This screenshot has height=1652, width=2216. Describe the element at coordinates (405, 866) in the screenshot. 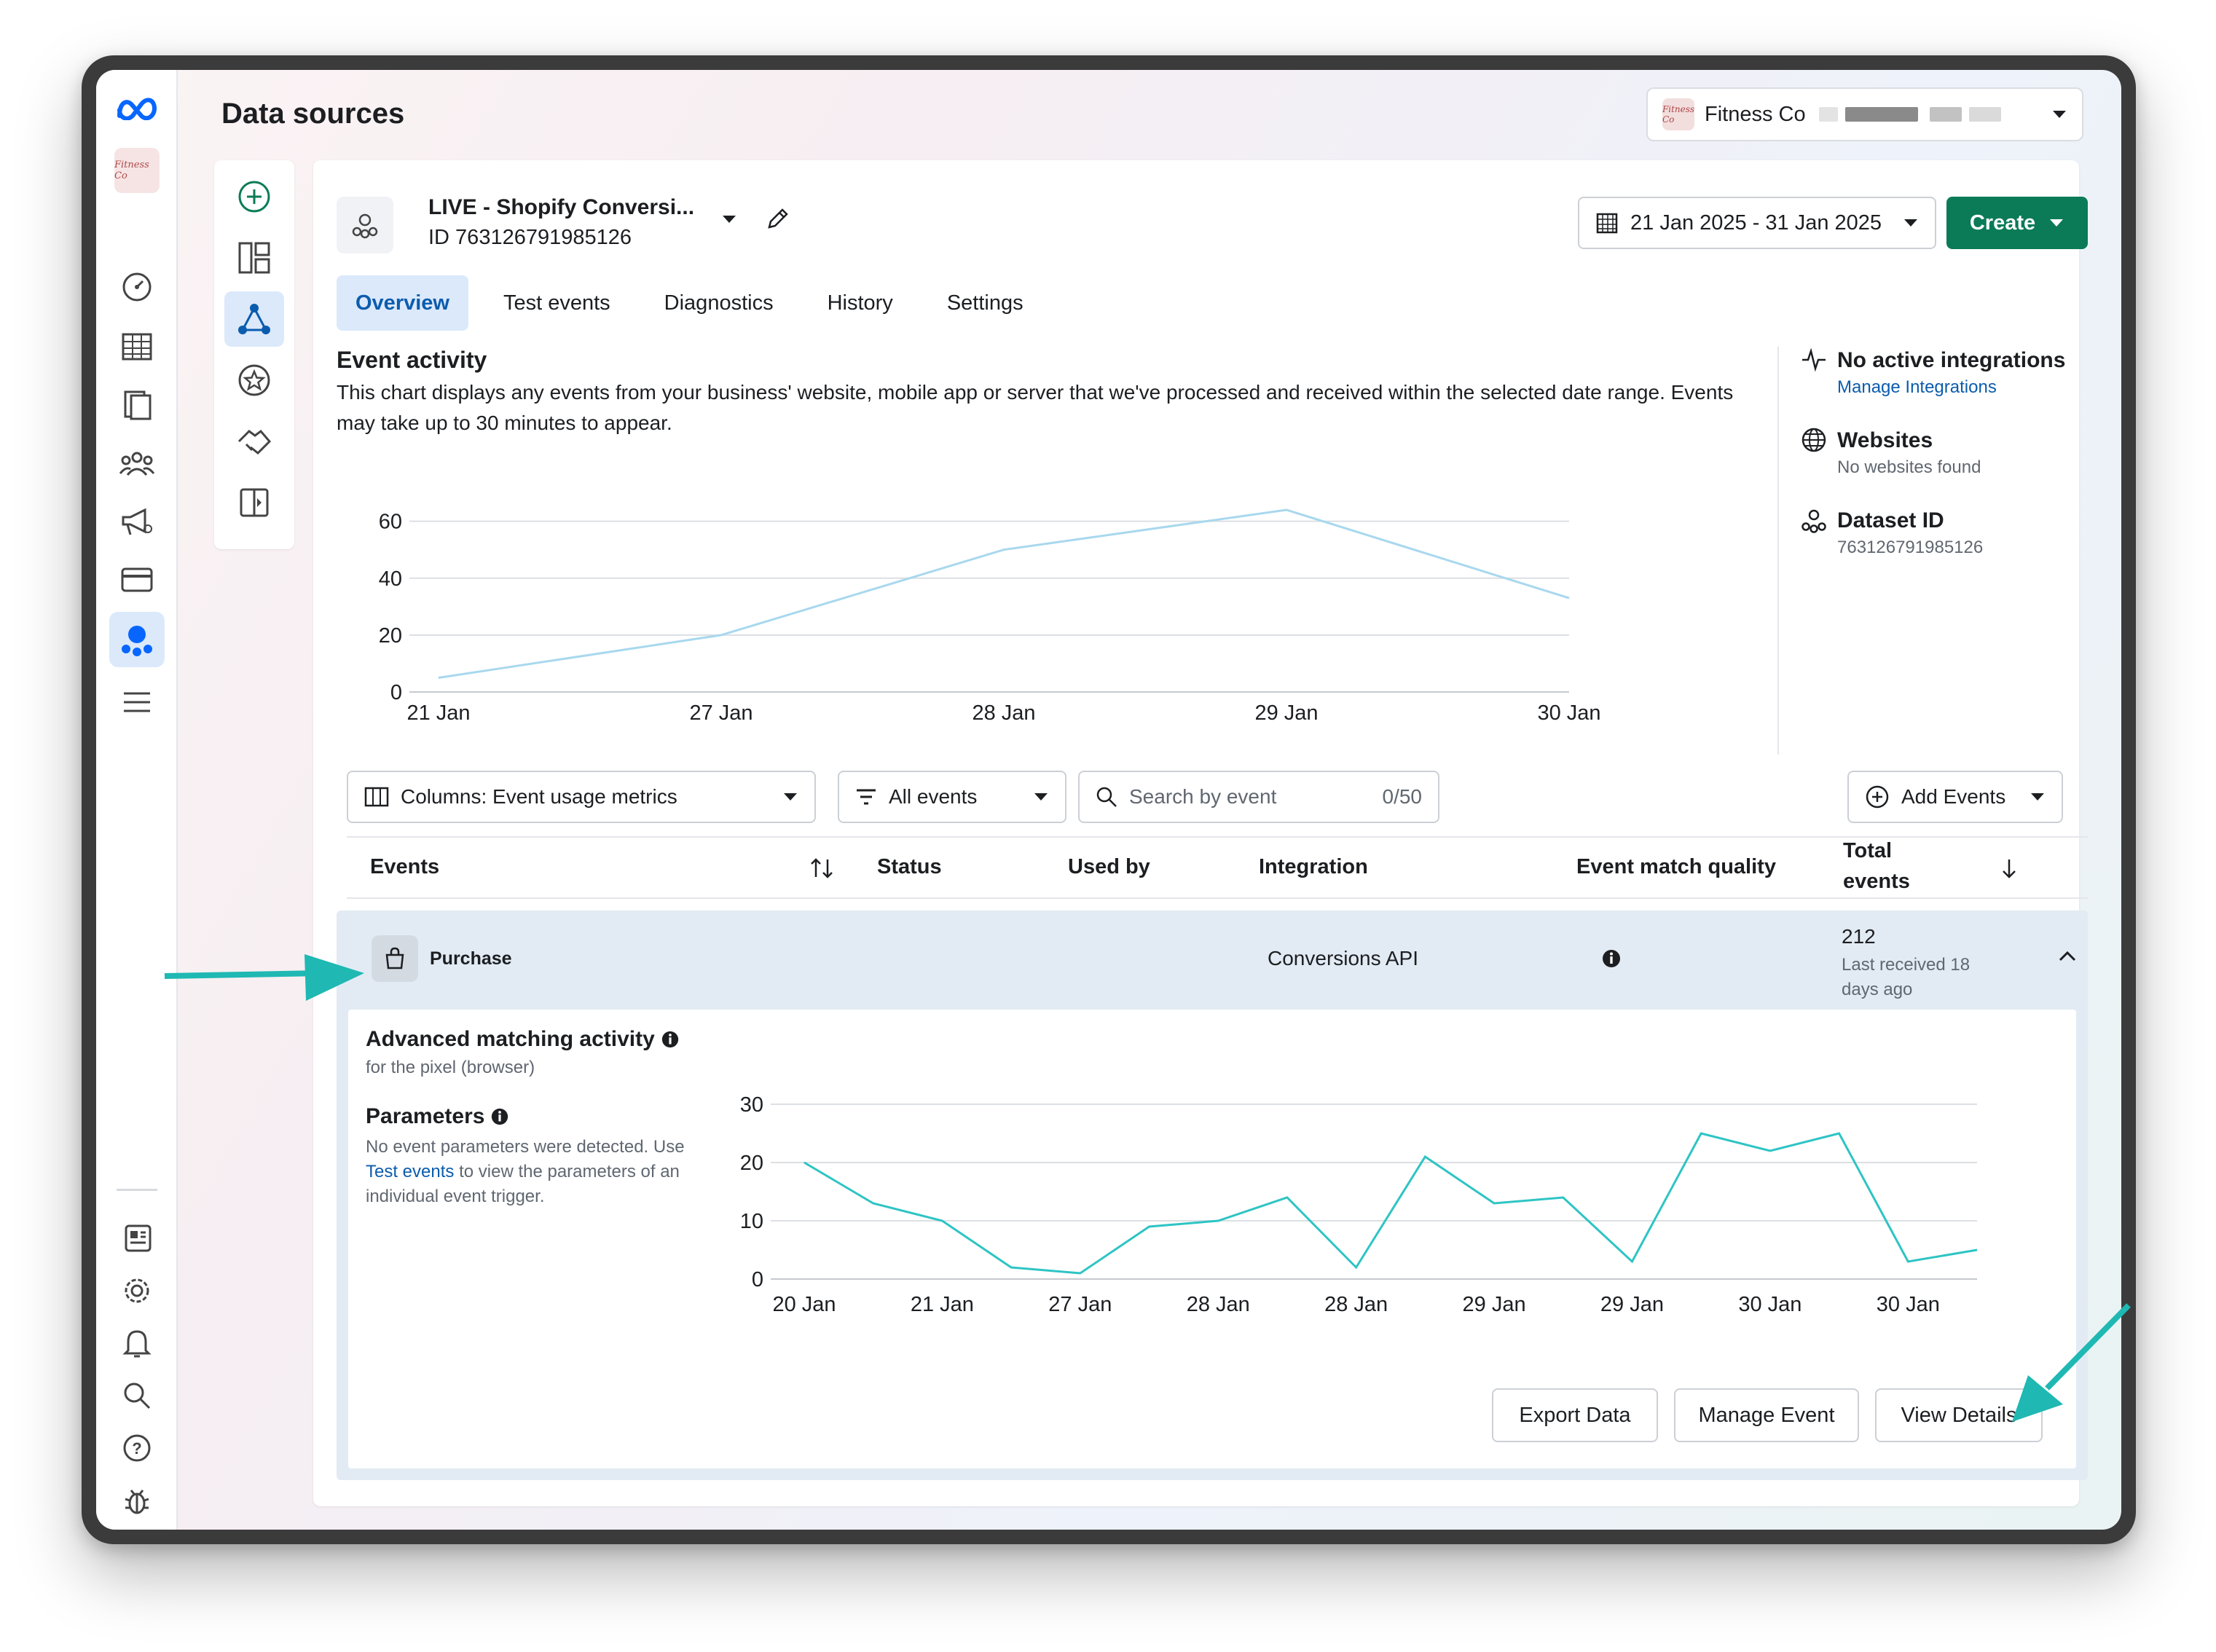

I see `column-header-events: Events` at that location.